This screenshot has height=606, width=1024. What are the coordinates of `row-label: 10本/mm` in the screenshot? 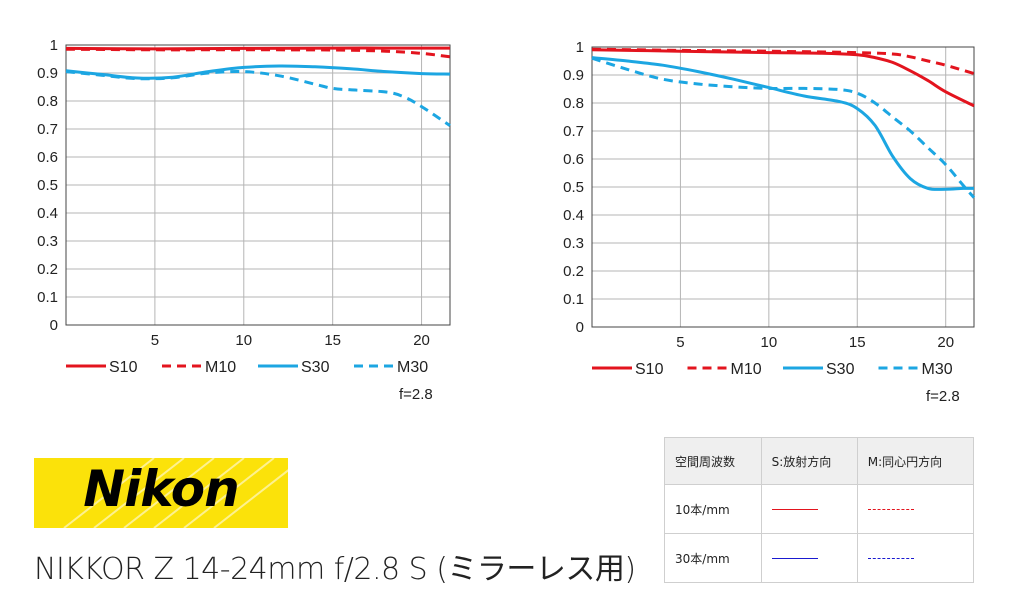 It's located at (713, 509).